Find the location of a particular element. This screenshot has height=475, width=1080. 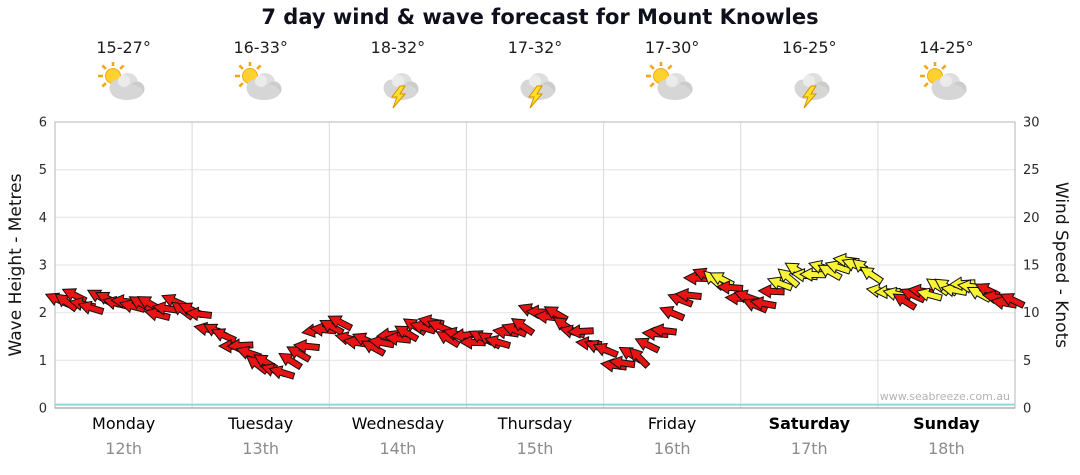

svg-text: 25 is located at coordinates (1031, 170).